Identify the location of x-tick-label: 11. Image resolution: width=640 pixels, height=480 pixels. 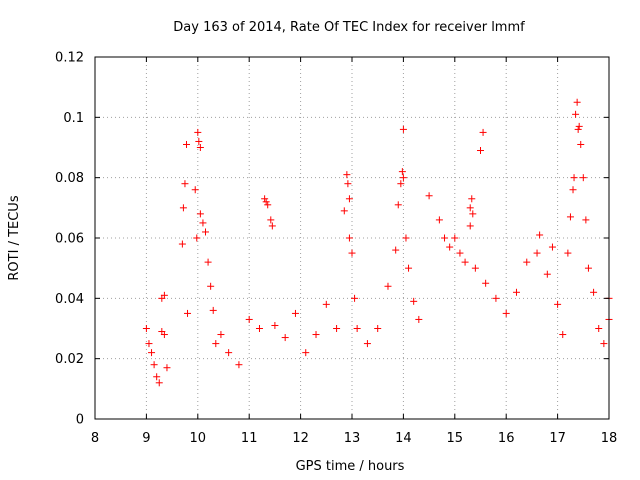
(249, 438).